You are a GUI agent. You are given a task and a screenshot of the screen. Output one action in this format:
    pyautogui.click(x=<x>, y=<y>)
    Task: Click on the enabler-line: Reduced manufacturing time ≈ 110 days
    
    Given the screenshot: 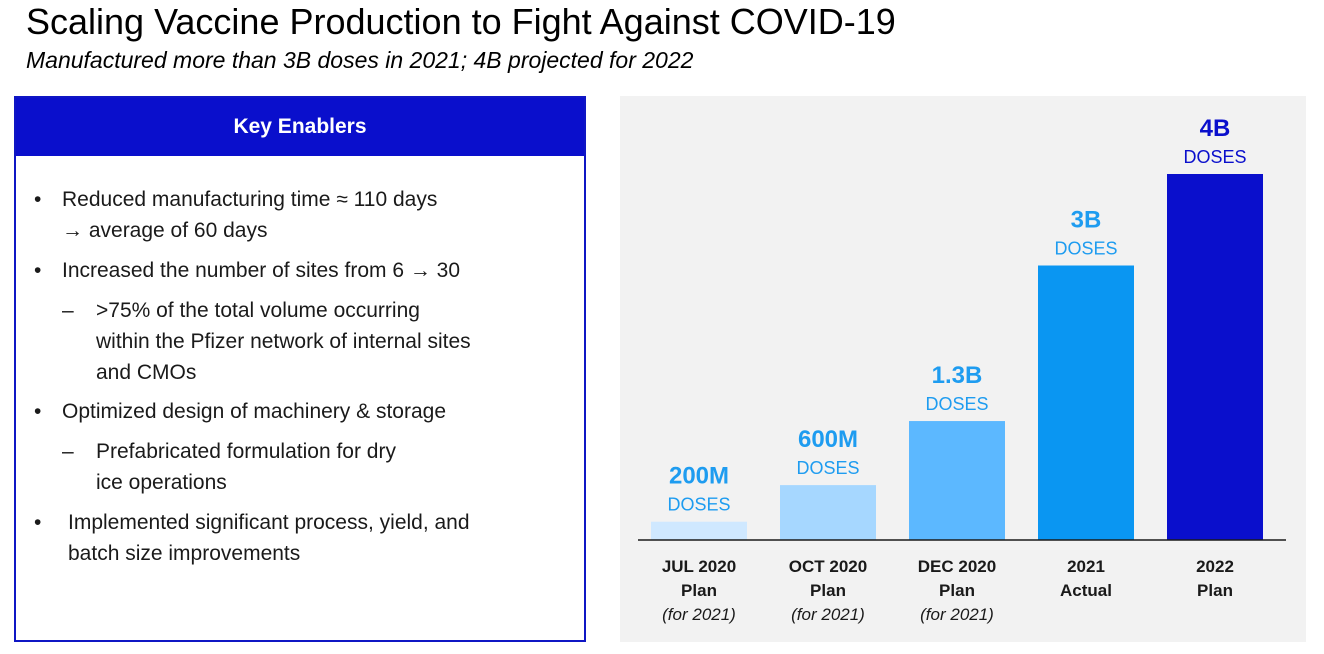 What is the action you would take?
    pyautogui.click(x=250, y=199)
    